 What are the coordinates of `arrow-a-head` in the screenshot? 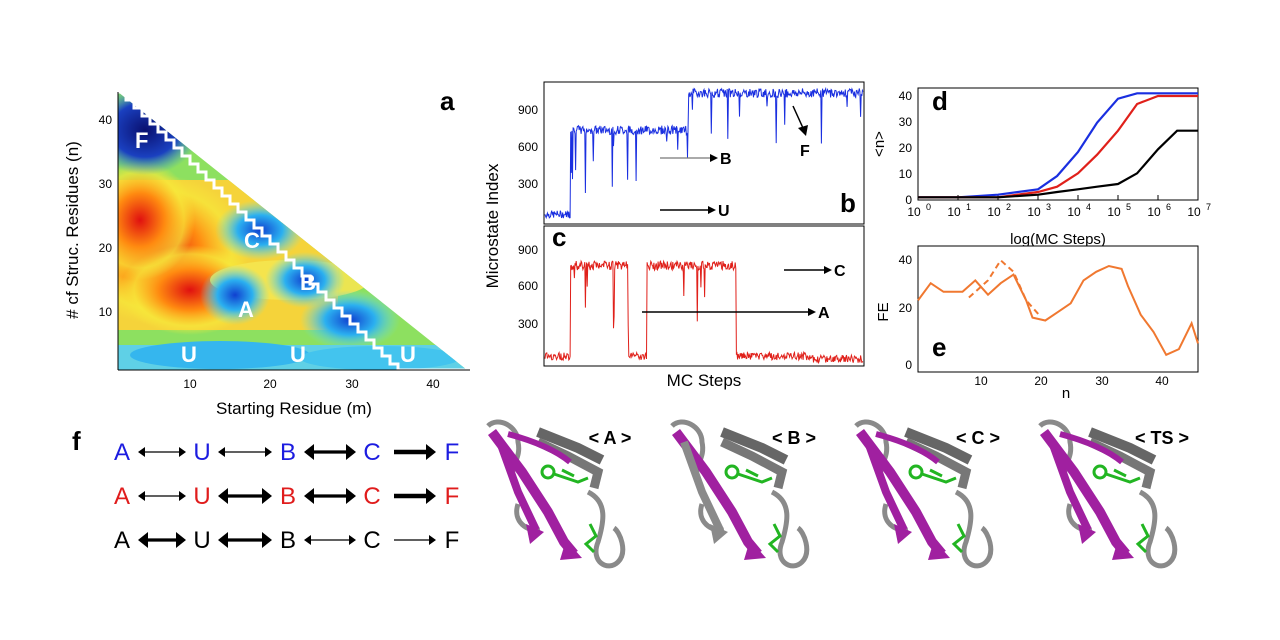 It's located at (812, 312).